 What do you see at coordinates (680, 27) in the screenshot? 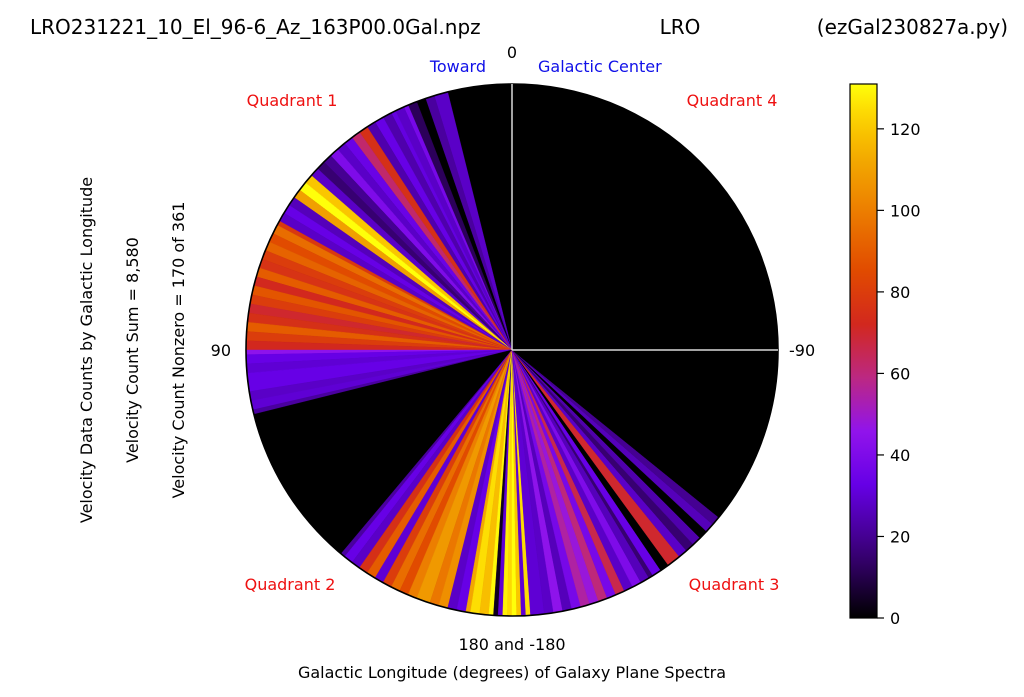
I see `header-site: LRO` at bounding box center [680, 27].